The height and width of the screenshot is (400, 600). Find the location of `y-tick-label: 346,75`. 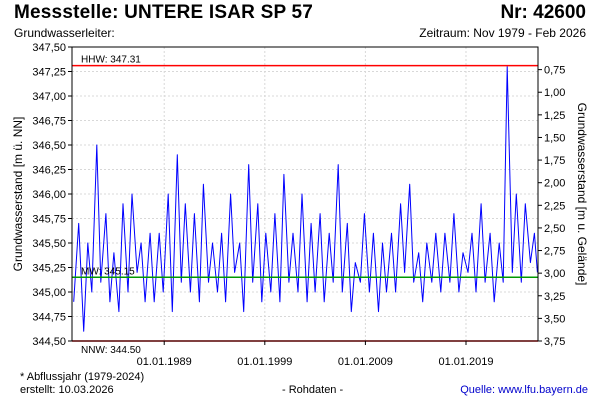

y-tick-label: 346,75 is located at coordinates (49, 122).